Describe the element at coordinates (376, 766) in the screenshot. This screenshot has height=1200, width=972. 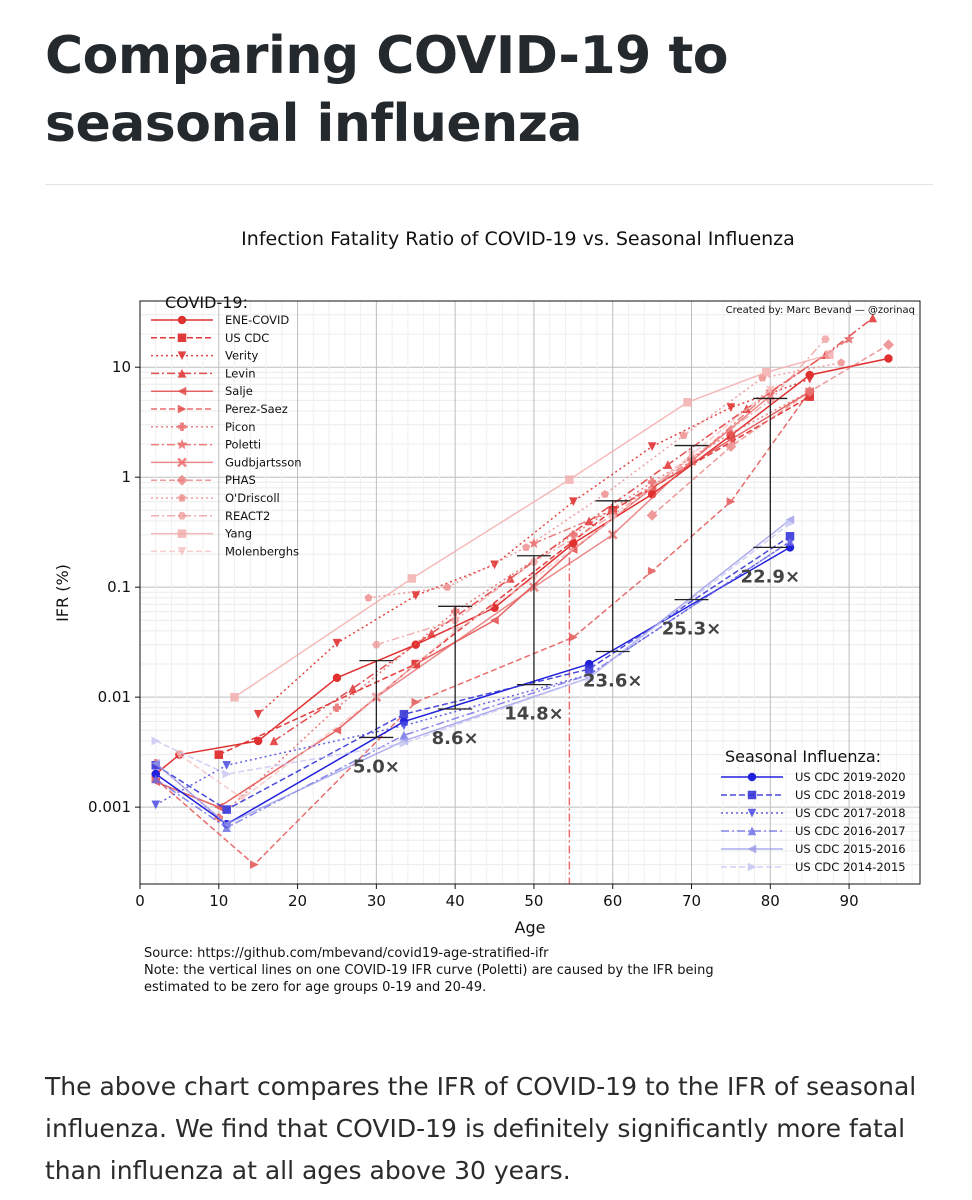
I see `gap-ratio-label: 5.0×` at that location.